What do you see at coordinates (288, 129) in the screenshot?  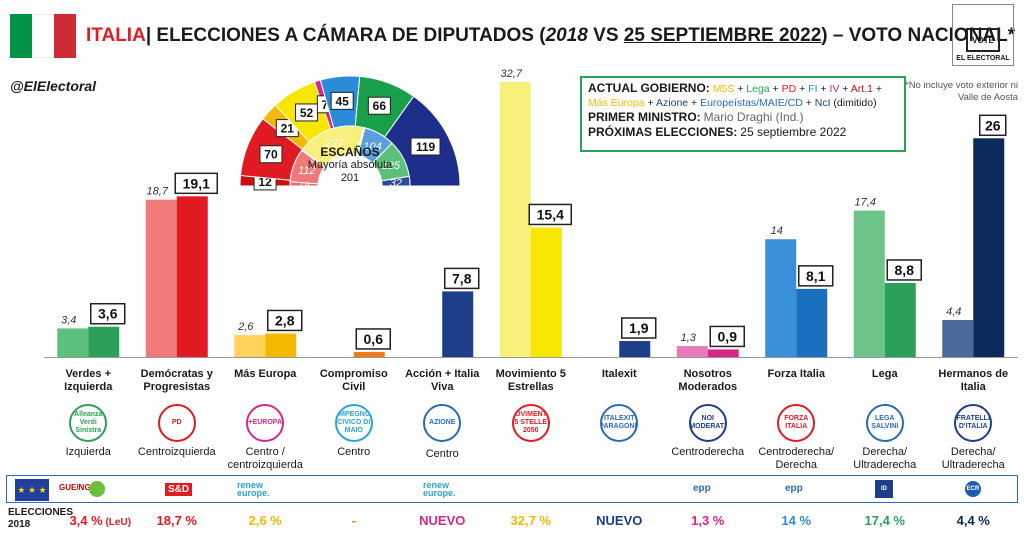 I see `seat-label-2022: 21` at bounding box center [288, 129].